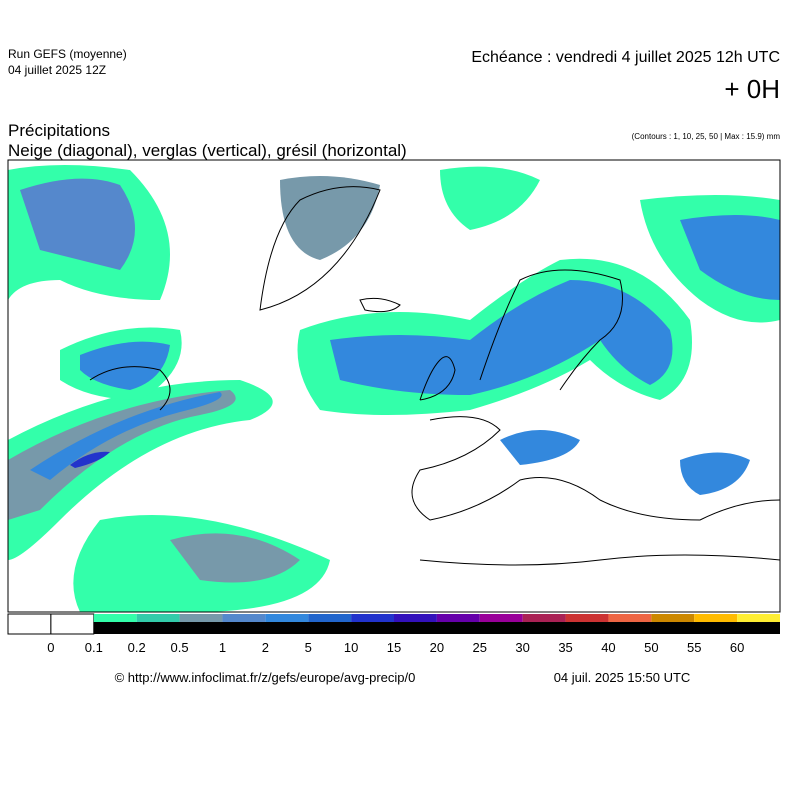 The image size is (788, 789). Describe the element at coordinates (737, 647) in the screenshot. I see `colorbar-label: 60` at that location.